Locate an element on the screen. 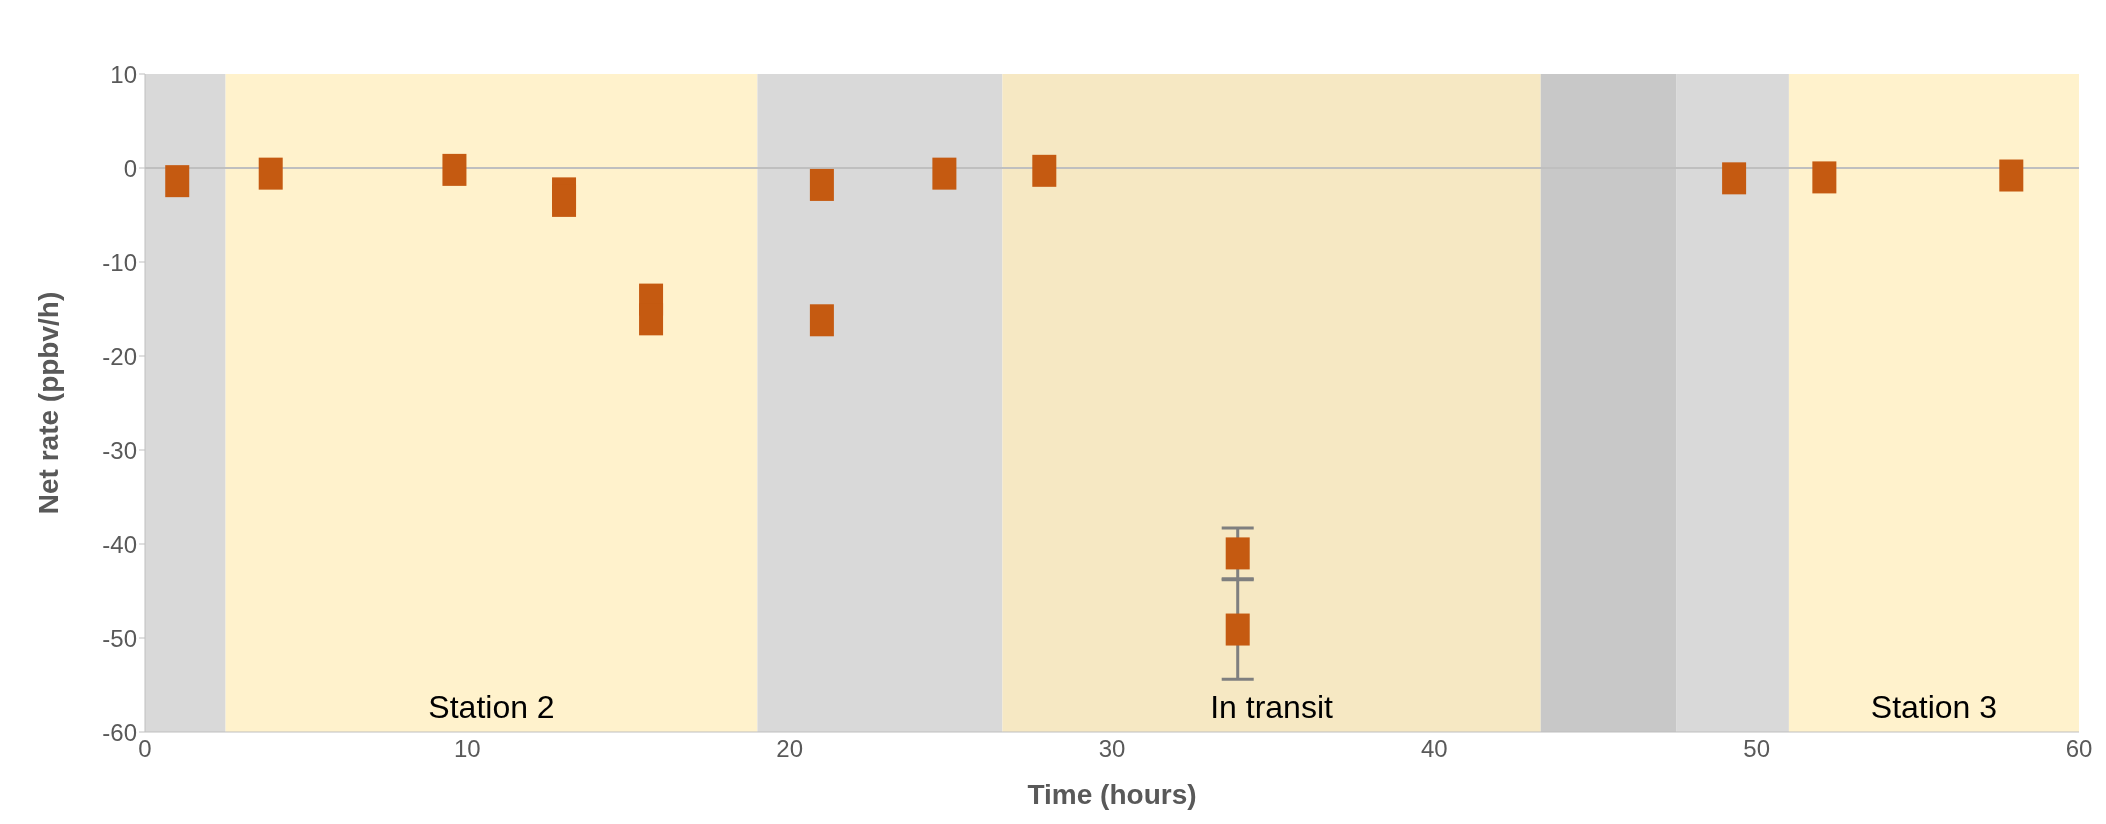 The width and height of the screenshot is (2106, 824). x-tick-label: 50 is located at coordinates (1757, 749).